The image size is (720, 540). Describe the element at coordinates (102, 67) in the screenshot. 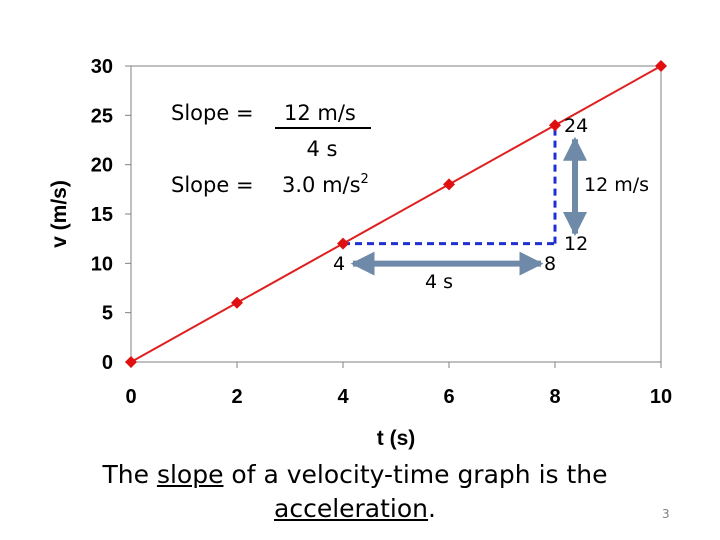

I see `y-tick-label: 30` at that location.